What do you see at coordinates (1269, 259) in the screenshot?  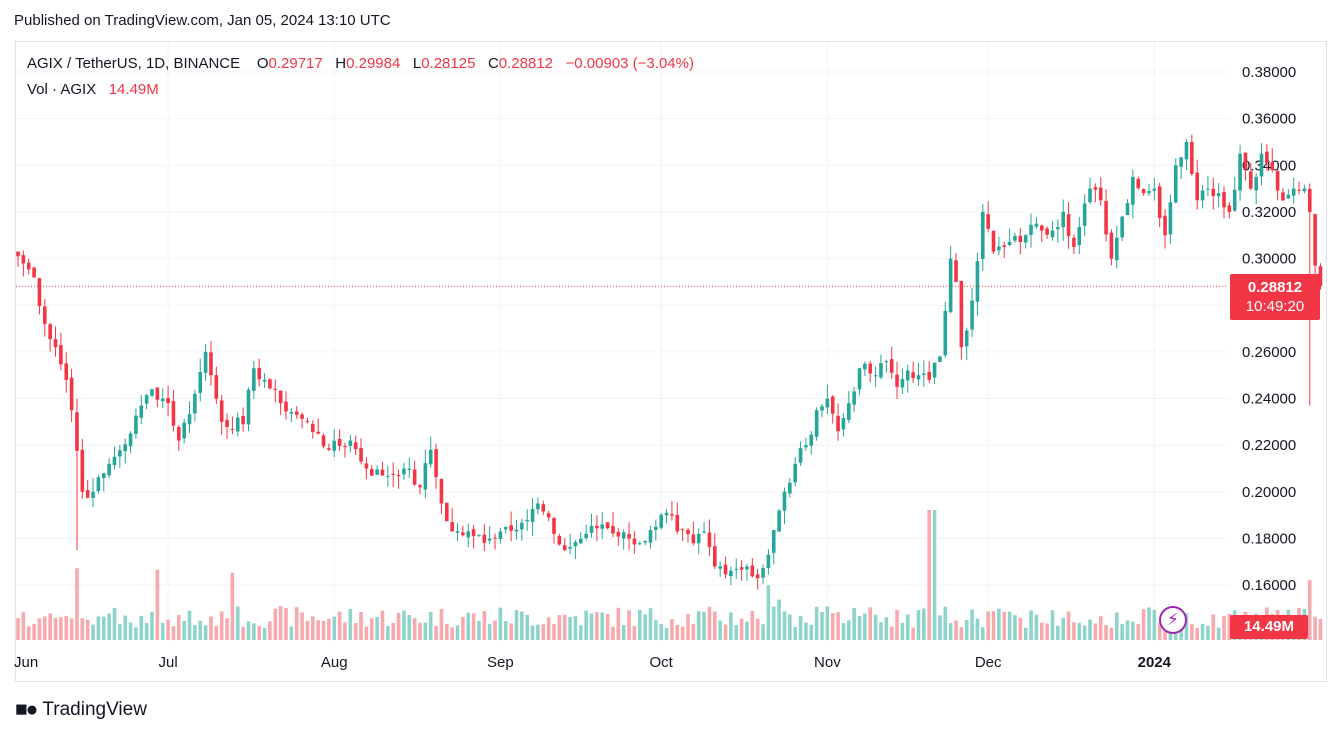 I see `y-tick-label: 0.30000` at bounding box center [1269, 259].